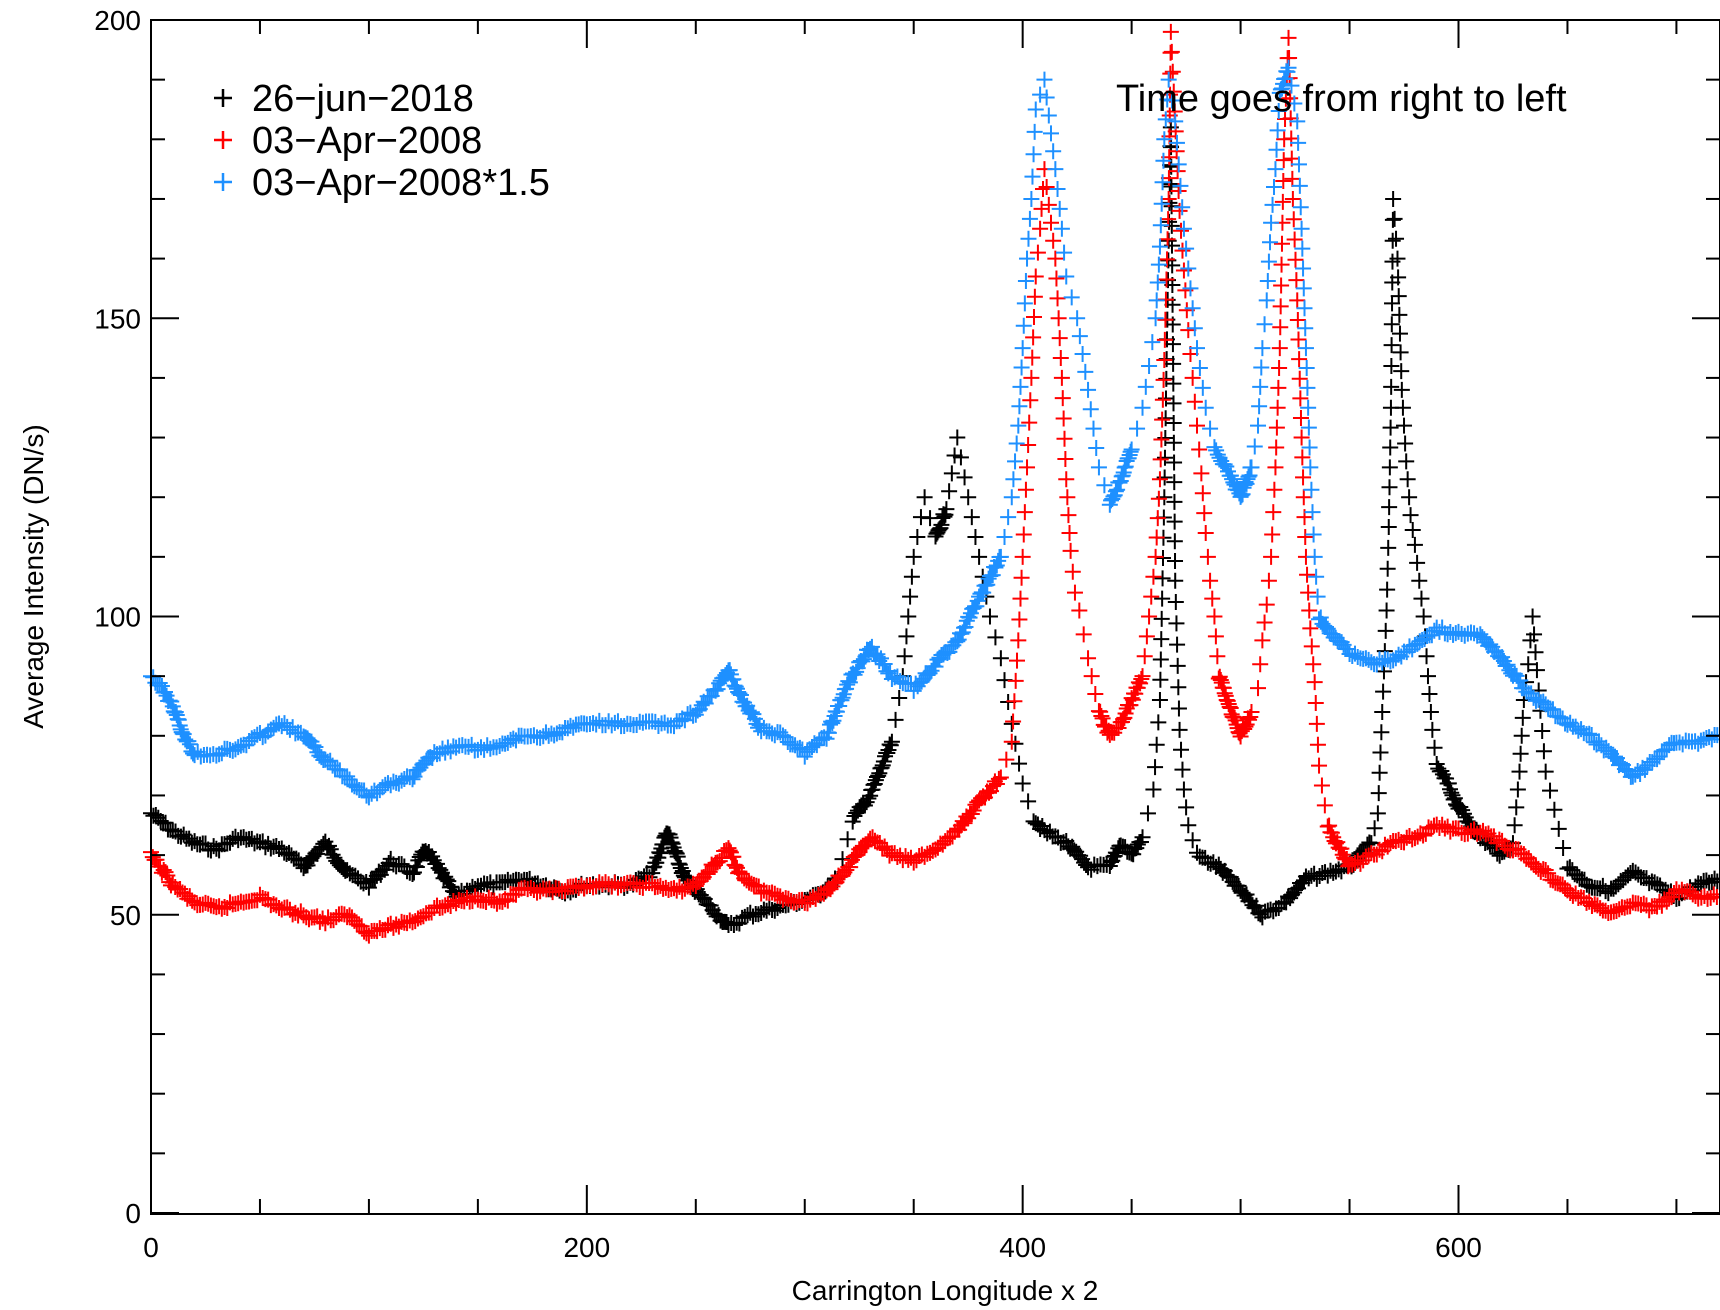  Describe the element at coordinates (223, 140) in the screenshot. I see `legend-marker` at that location.